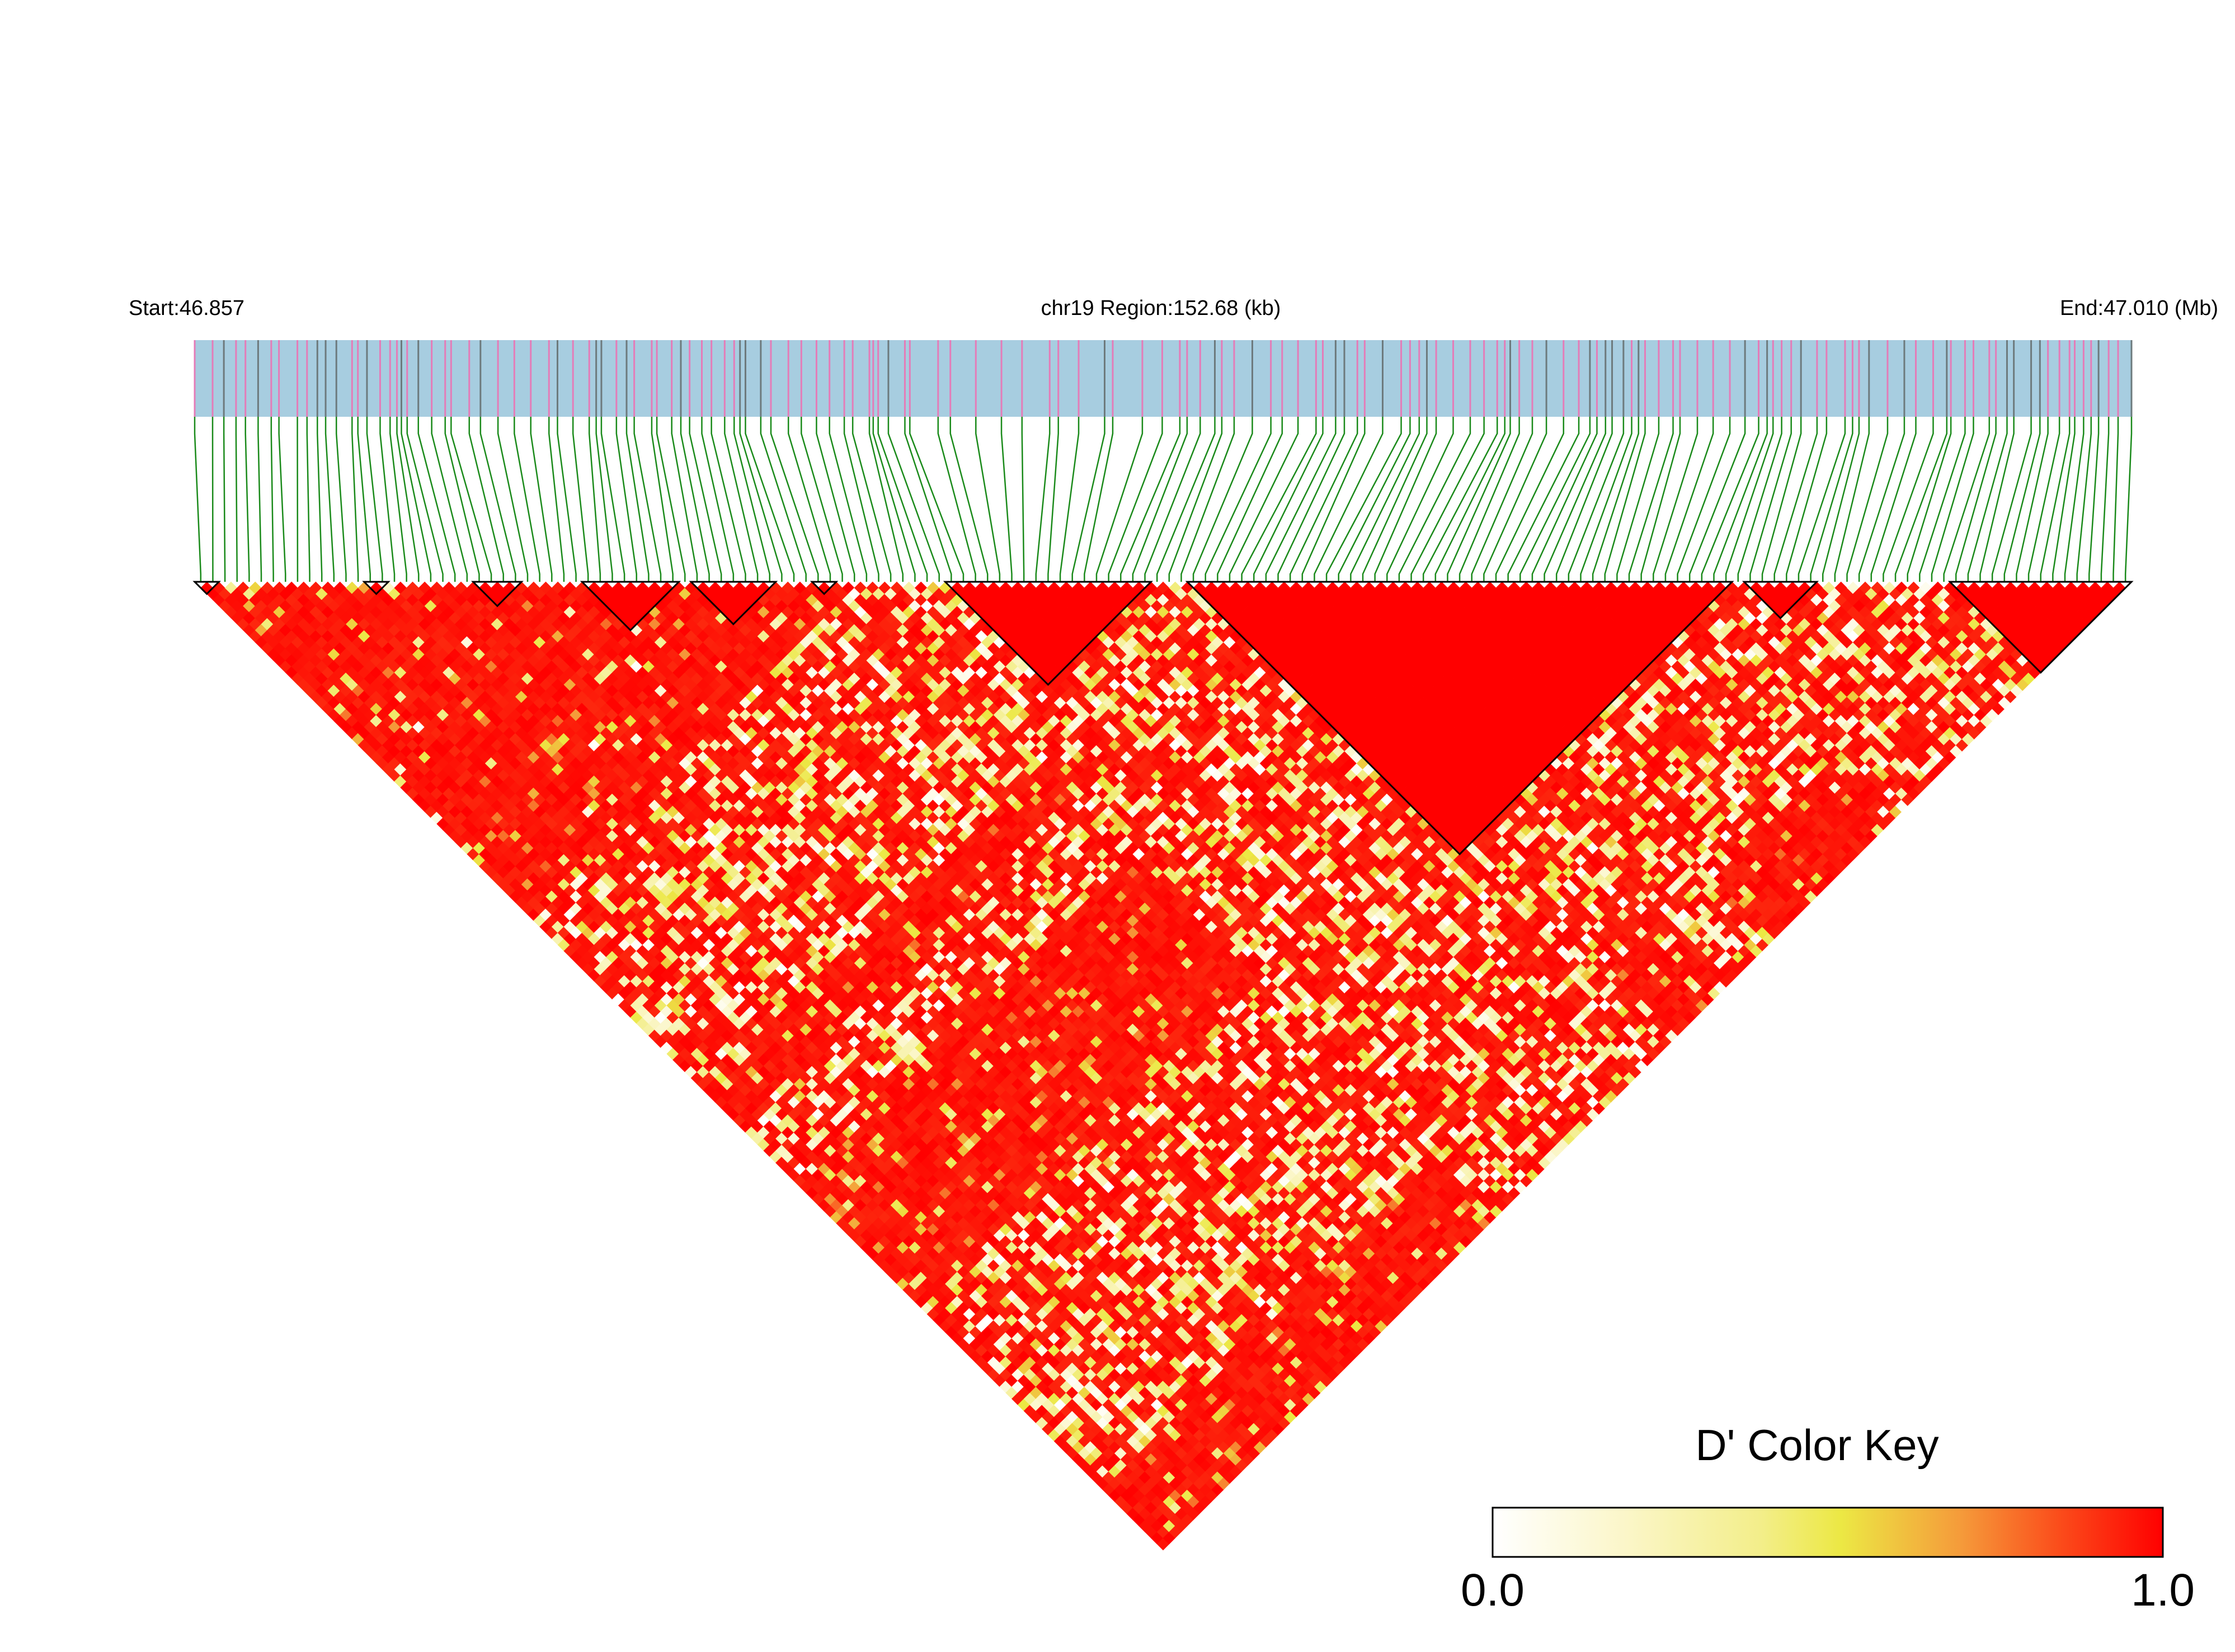 This screenshot has height=1652, width=2235. I want to click on snp-position-track, so click(1163, 379).